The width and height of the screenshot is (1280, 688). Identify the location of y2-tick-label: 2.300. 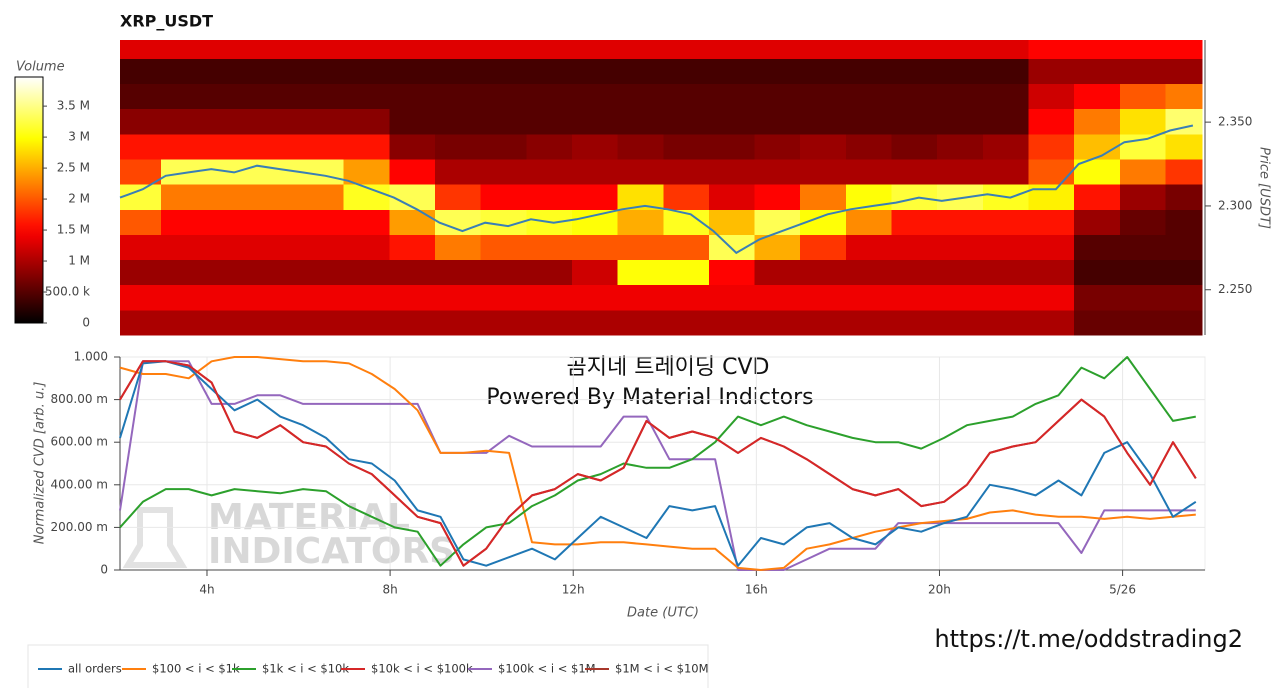
(1235, 205).